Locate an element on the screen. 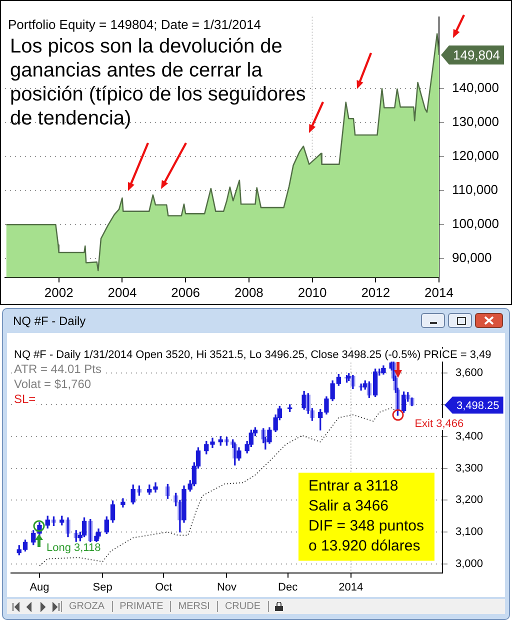 The height and width of the screenshot is (622, 512). y-tick-label: 3,200 is located at coordinates (469, 500).